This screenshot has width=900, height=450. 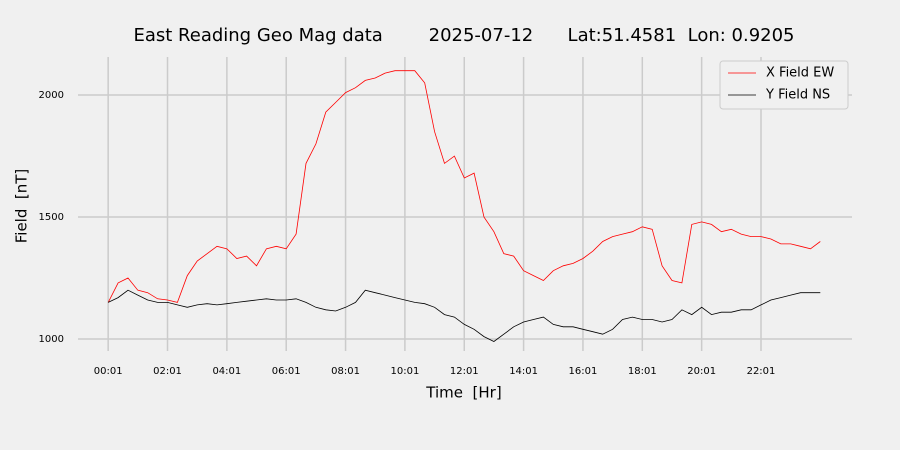 I want to click on y-tick-label: 1500, so click(x=51, y=217).